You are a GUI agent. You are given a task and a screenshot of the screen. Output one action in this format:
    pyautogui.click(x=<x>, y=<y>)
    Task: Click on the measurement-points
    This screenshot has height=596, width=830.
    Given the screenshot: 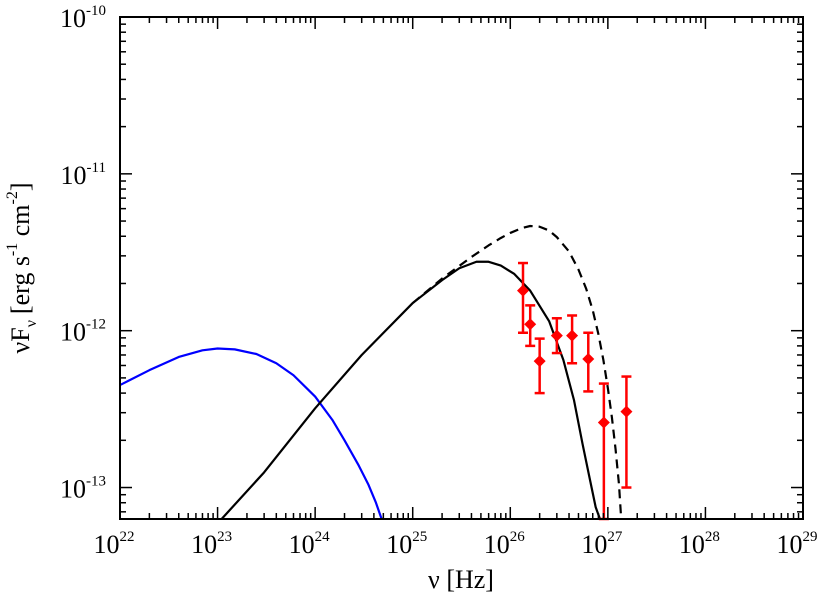 What is the action you would take?
    pyautogui.click(x=575, y=391)
    